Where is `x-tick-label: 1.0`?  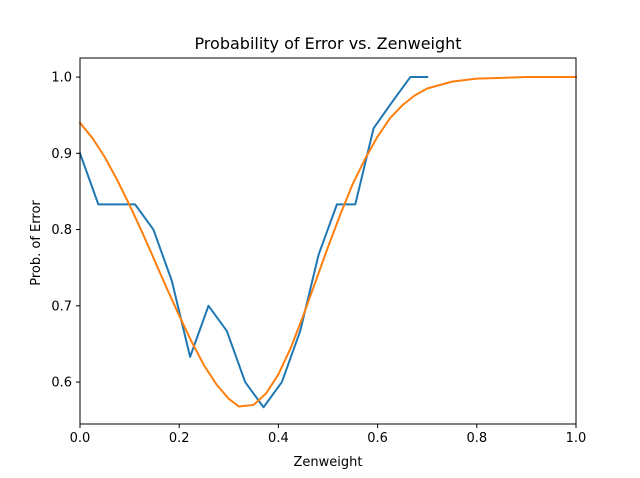
x-tick-label: 1.0 is located at coordinates (576, 438).